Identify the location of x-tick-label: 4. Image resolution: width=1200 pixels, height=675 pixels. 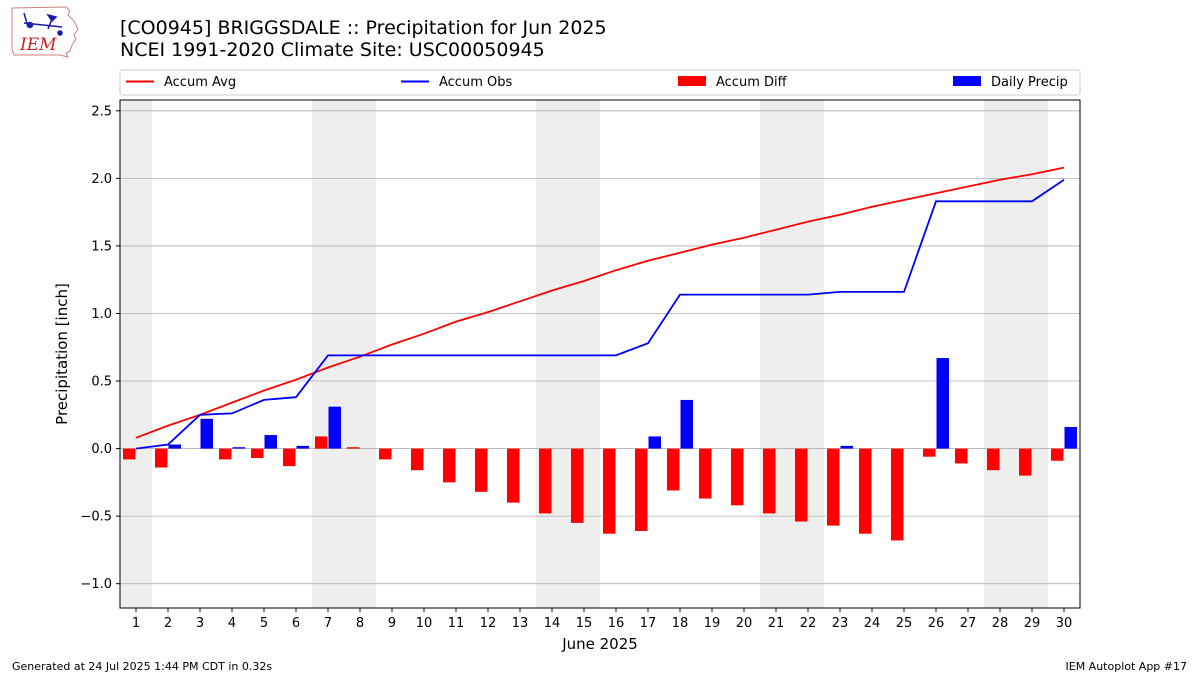
(232, 623).